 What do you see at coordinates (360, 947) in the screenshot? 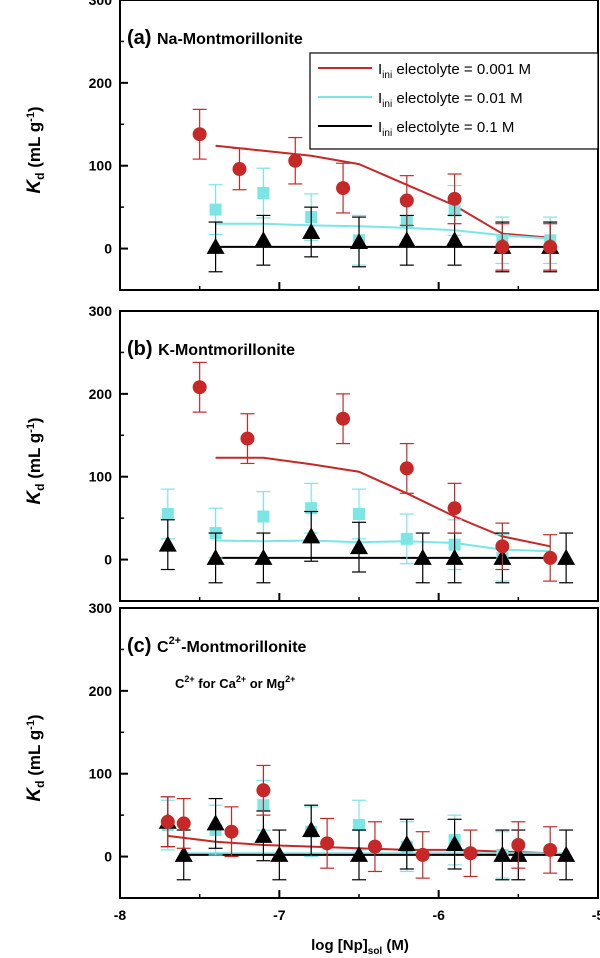
I see `x-axis-title: log [Np]sol (M)` at bounding box center [360, 947].